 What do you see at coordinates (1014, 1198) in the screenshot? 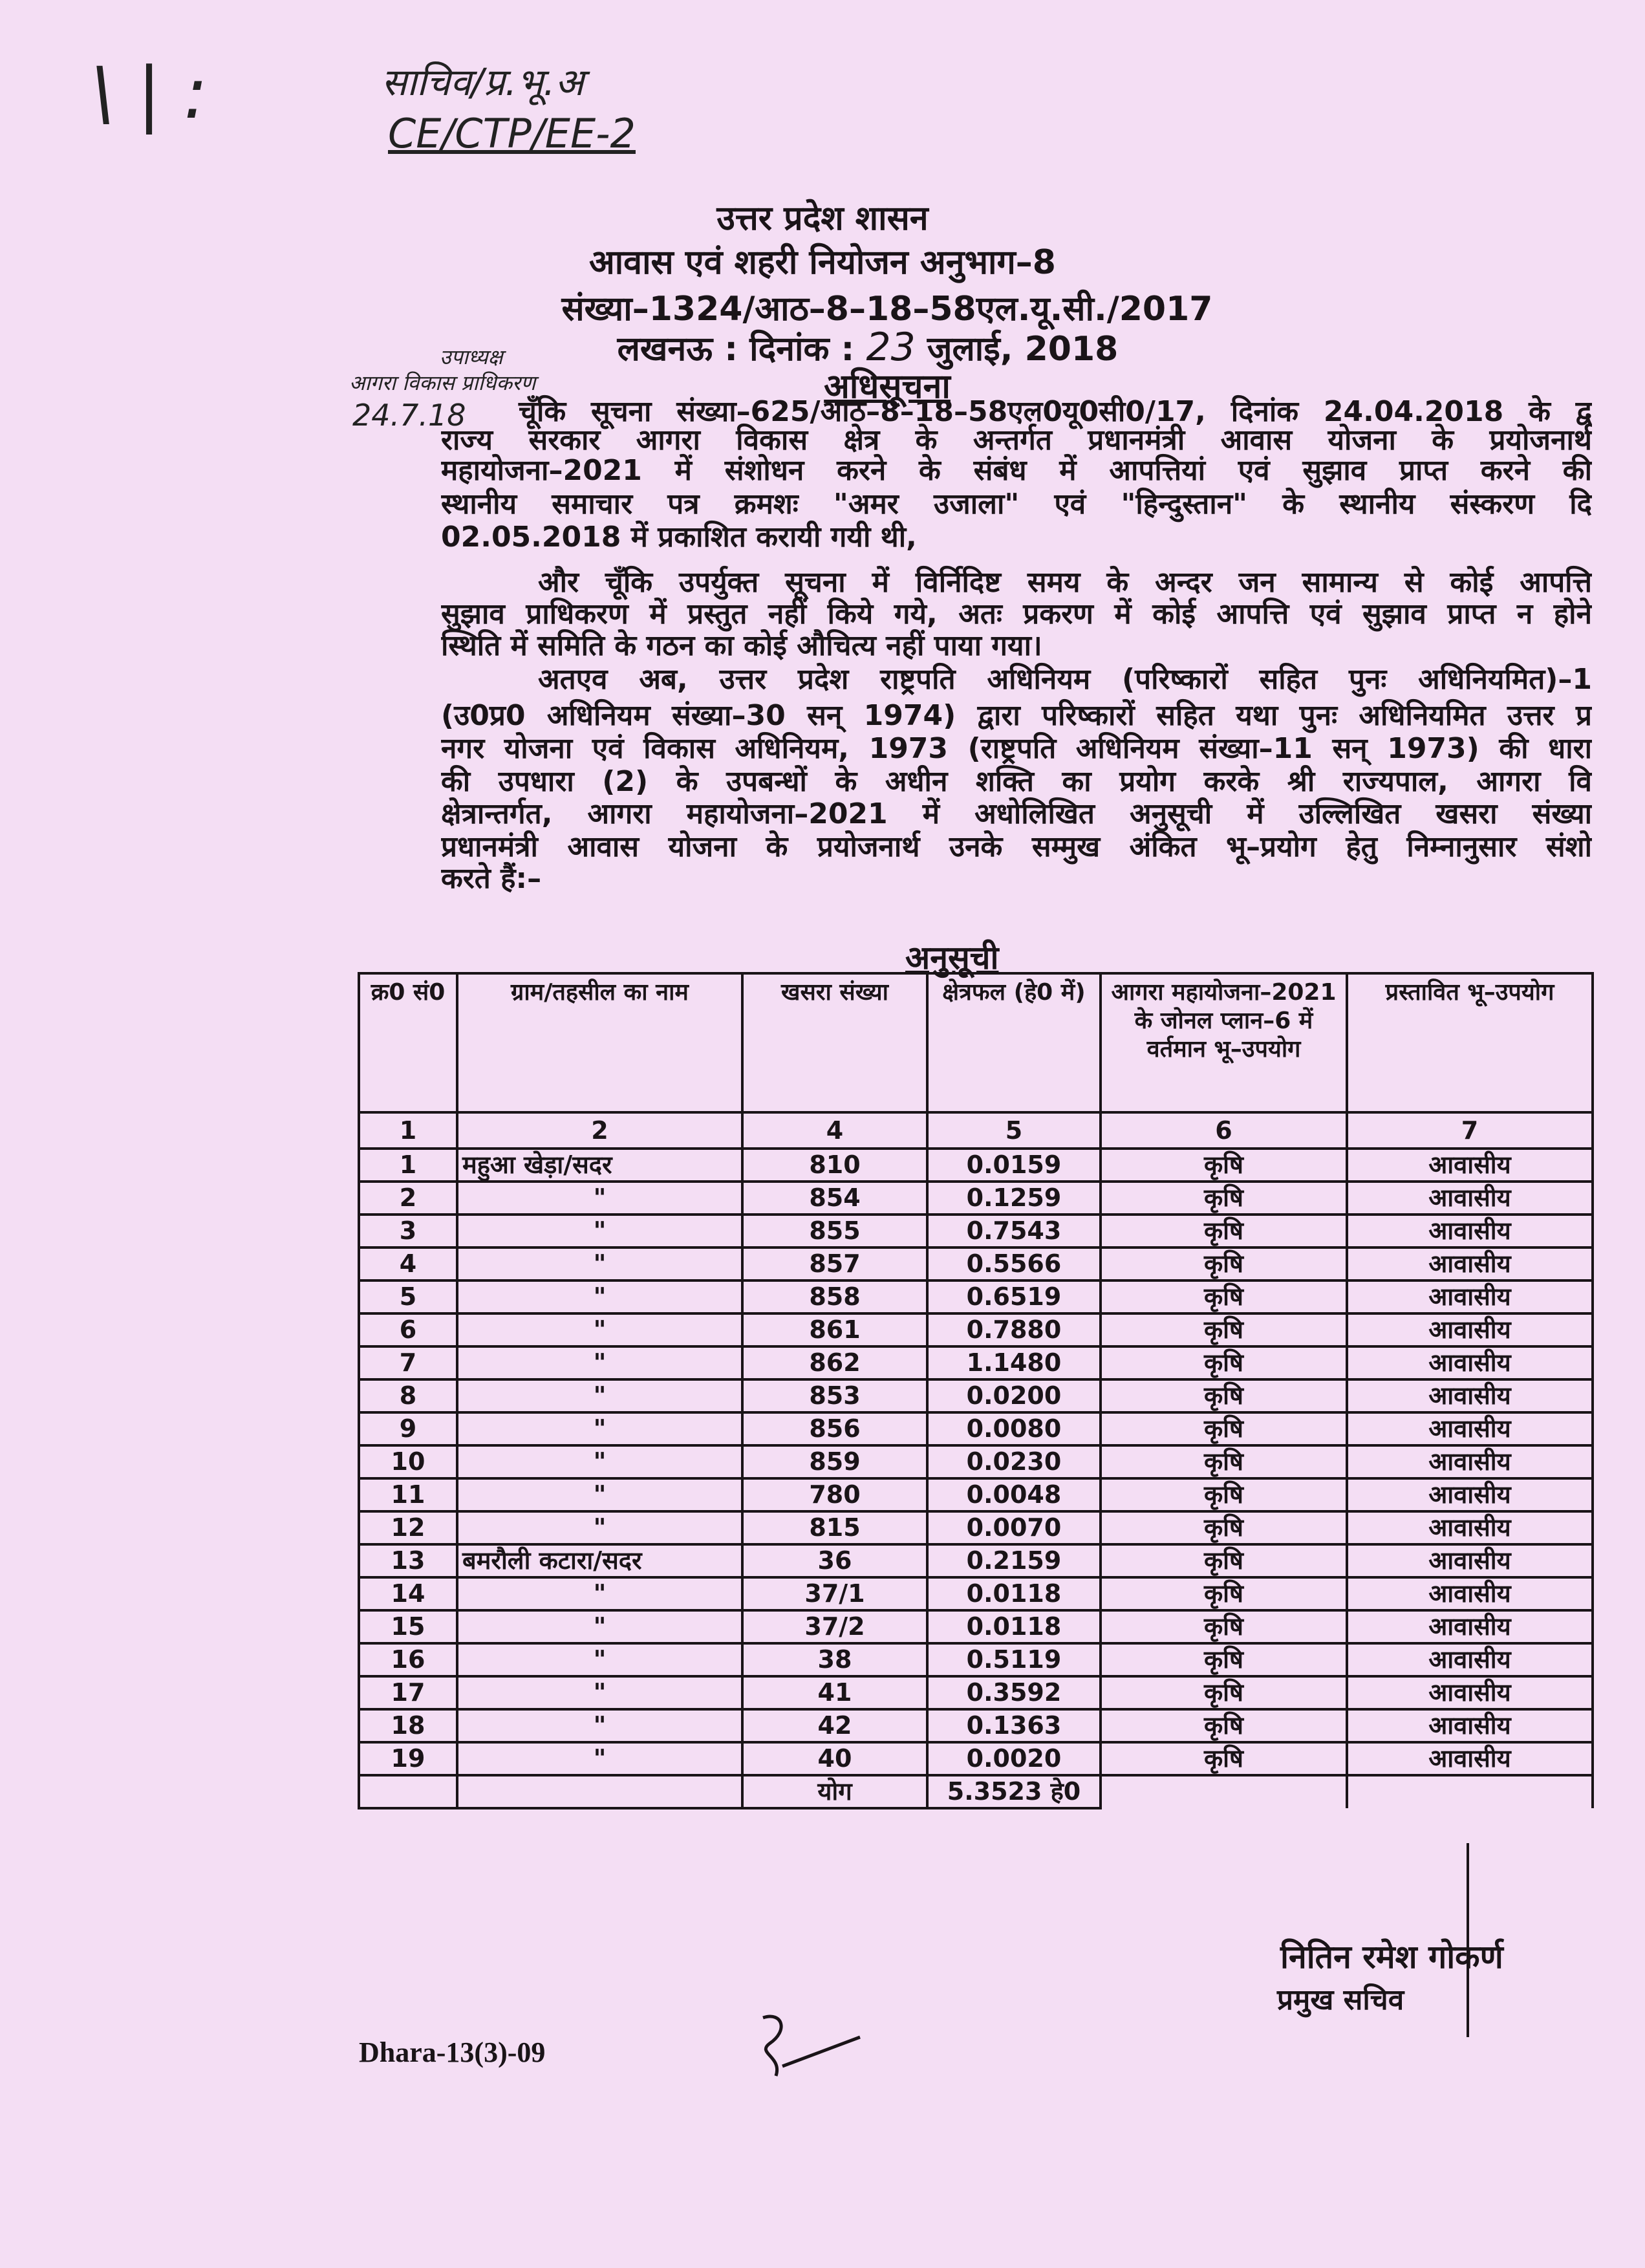
I see `area-hectare: 0.1259` at bounding box center [1014, 1198].